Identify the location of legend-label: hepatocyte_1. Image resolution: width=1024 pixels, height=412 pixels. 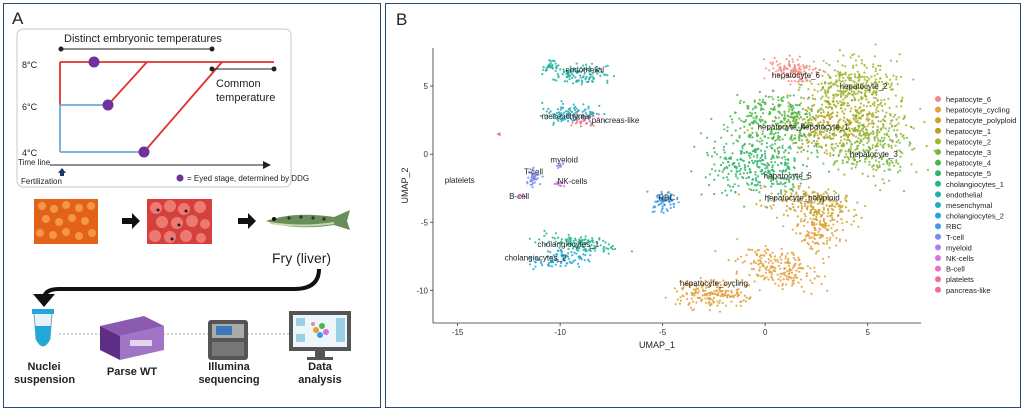
(968, 131).